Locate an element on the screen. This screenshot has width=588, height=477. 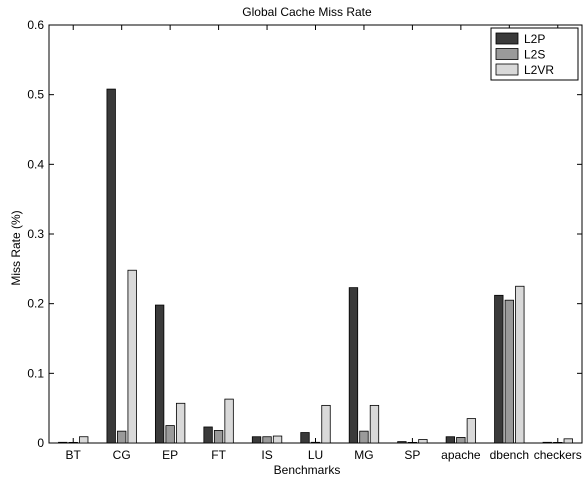
x-tick-label: EP is located at coordinates (170, 455).